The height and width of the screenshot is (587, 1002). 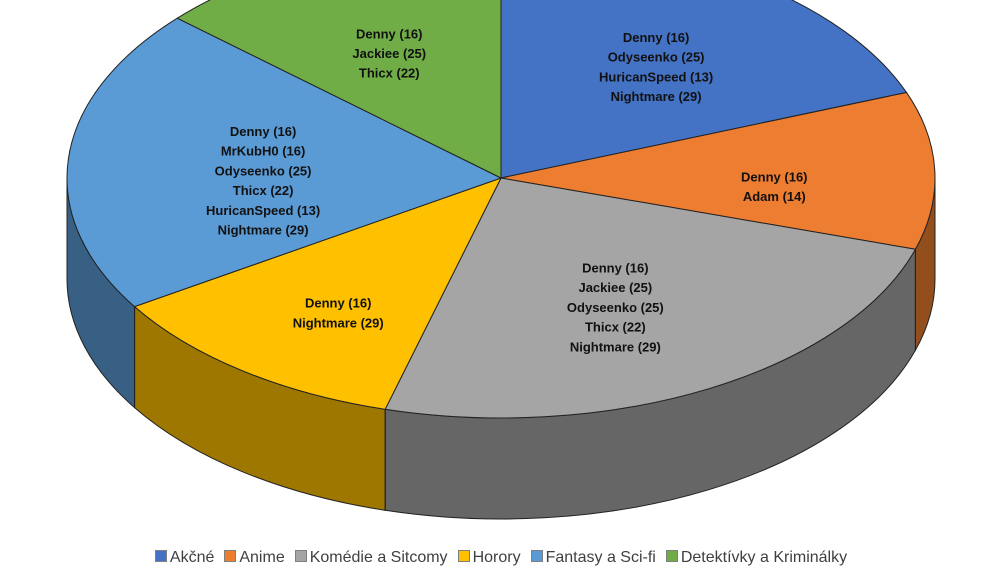 I want to click on pie-slice-detektivky-a-kriminalky, so click(x=339, y=89).